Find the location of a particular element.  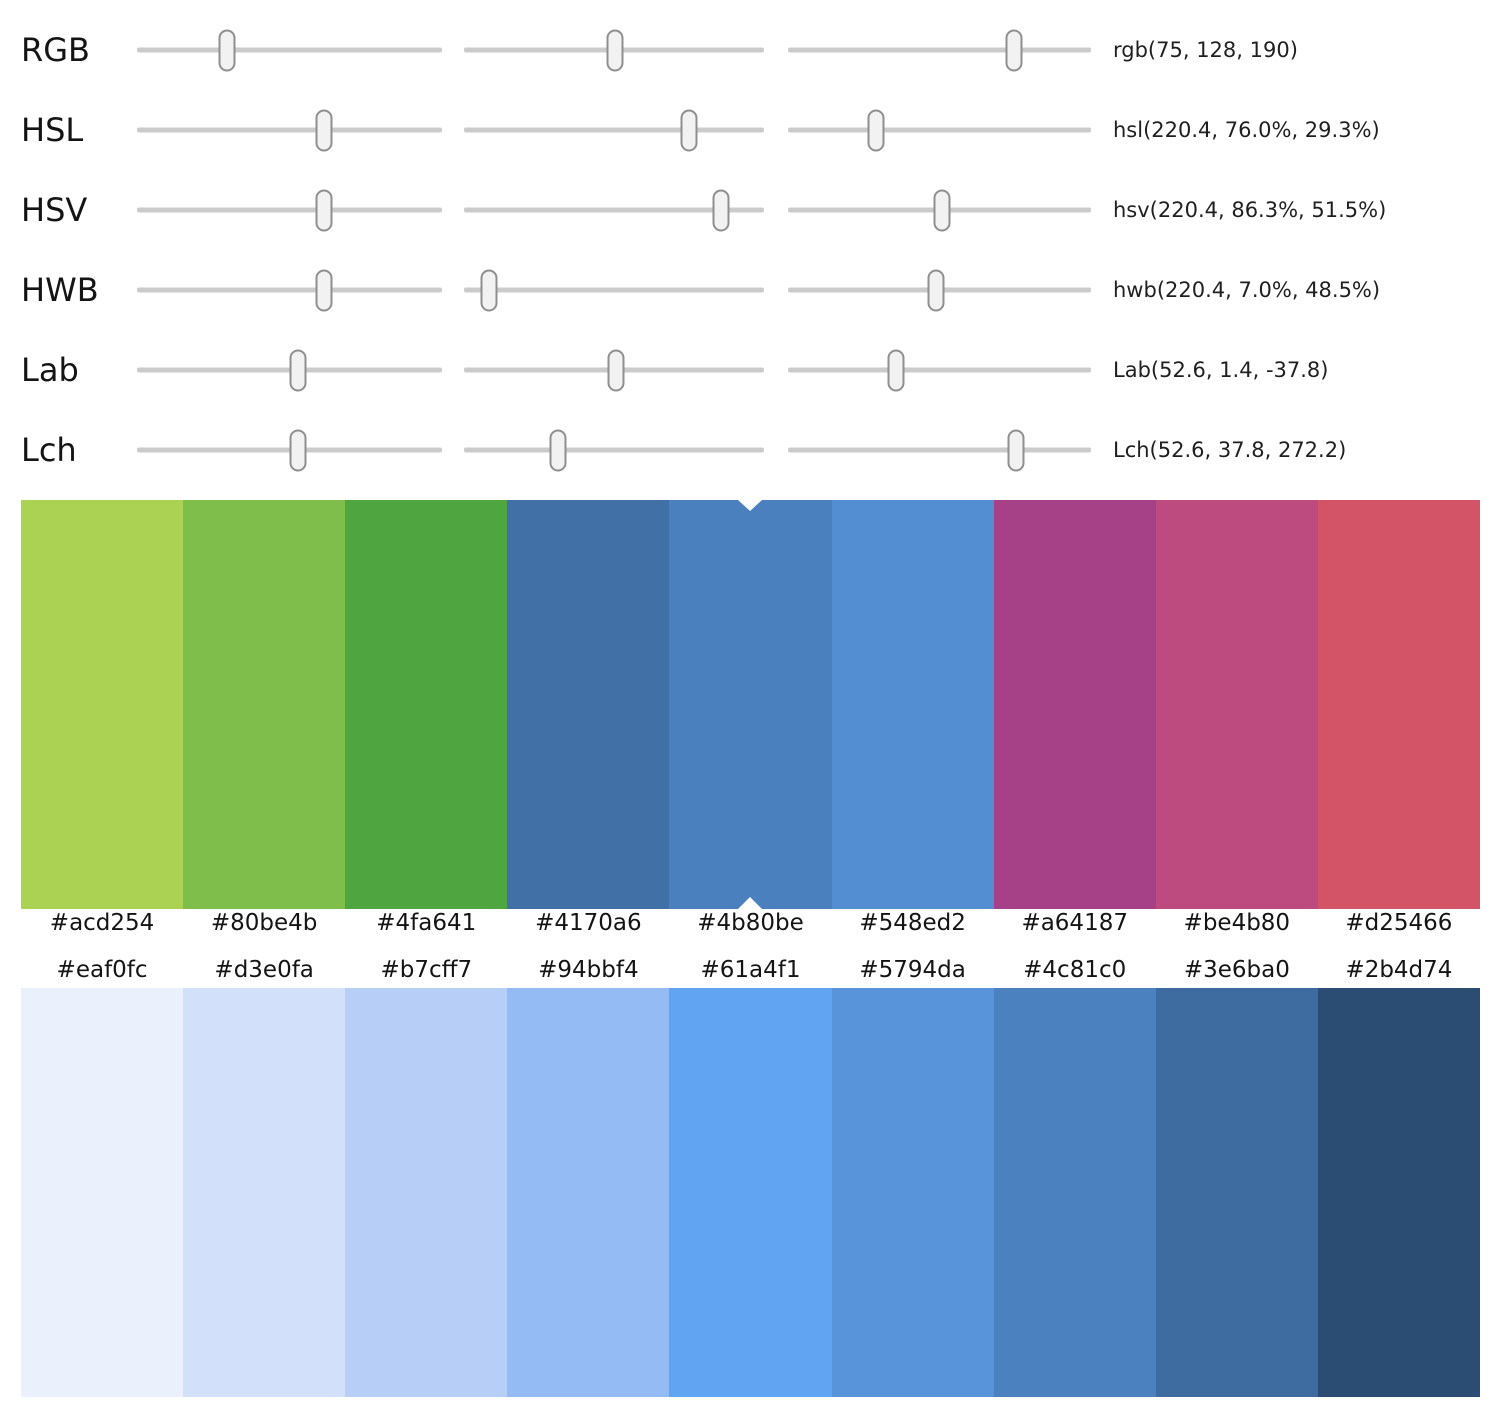

selected-swatch-notch-top is located at coordinates (750, 505).